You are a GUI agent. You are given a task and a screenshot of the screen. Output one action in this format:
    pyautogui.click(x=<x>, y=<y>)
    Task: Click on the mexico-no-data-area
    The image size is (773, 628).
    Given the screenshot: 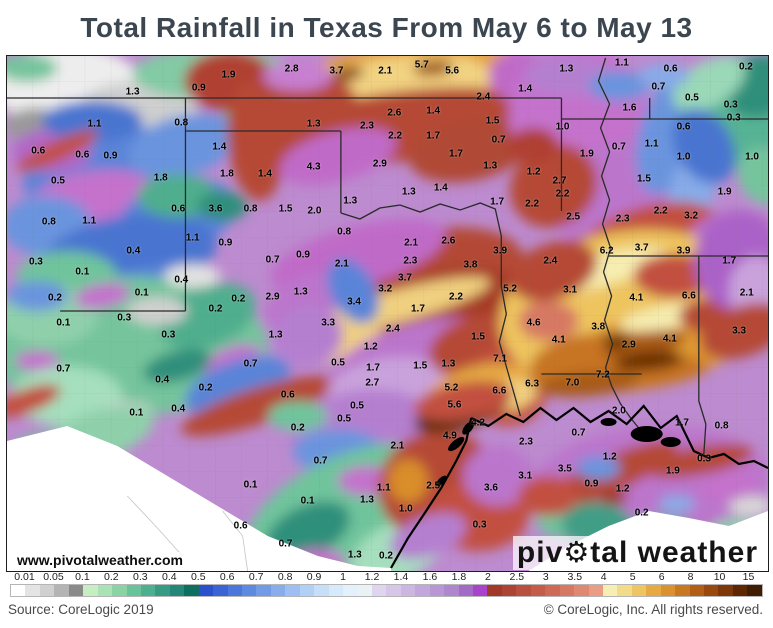 What is the action you would take?
    pyautogui.click(x=199, y=498)
    